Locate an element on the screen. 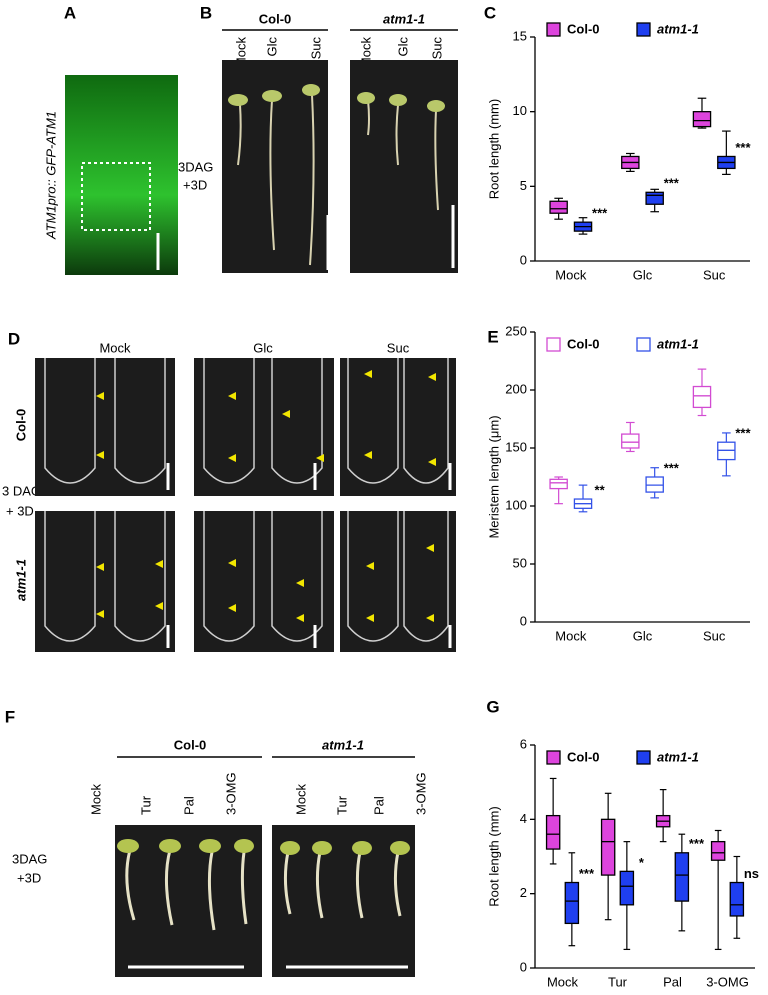  arrowheads is located at coordinates (266, 496).